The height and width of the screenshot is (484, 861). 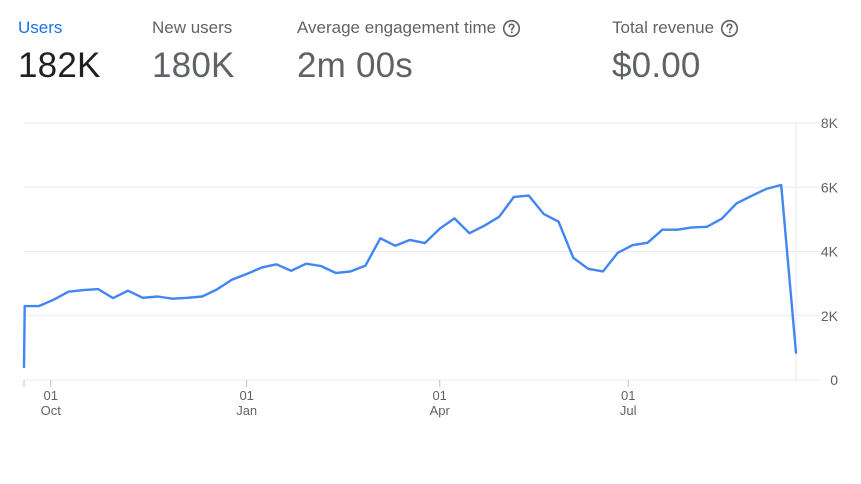 I want to click on metric-label-average-engagement-time: Average engagement time, so click(x=409, y=28).